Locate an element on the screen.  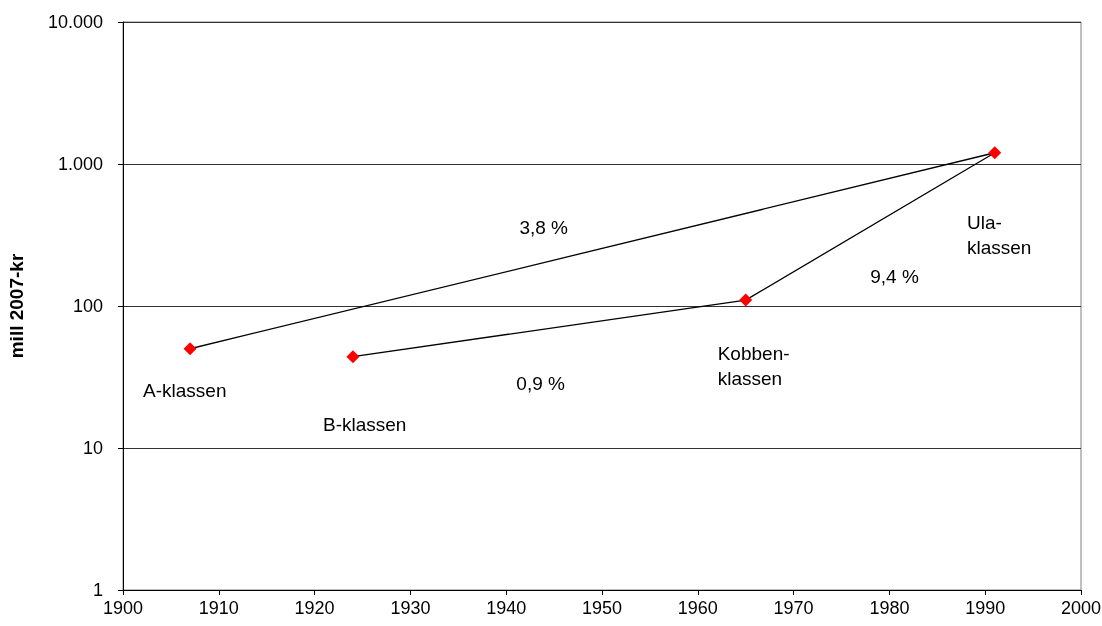
annotation: A-klassen is located at coordinates (185, 391).